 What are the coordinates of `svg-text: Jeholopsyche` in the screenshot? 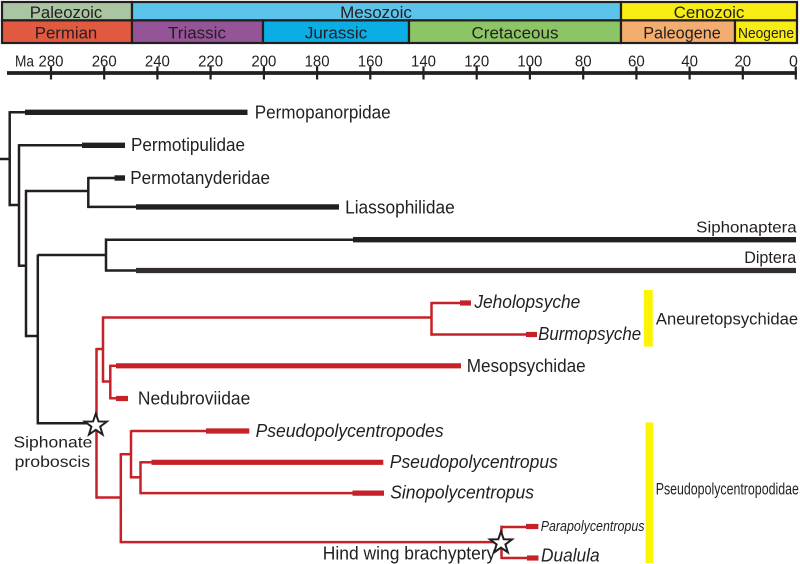 It's located at (526, 302).